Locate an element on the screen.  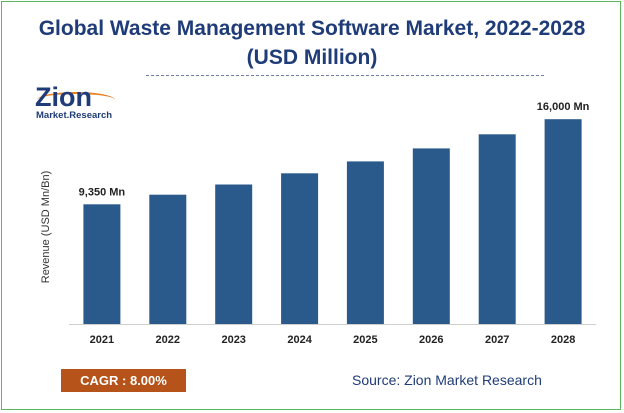
data-label-2021: 9,350 Mn is located at coordinates (102, 192).